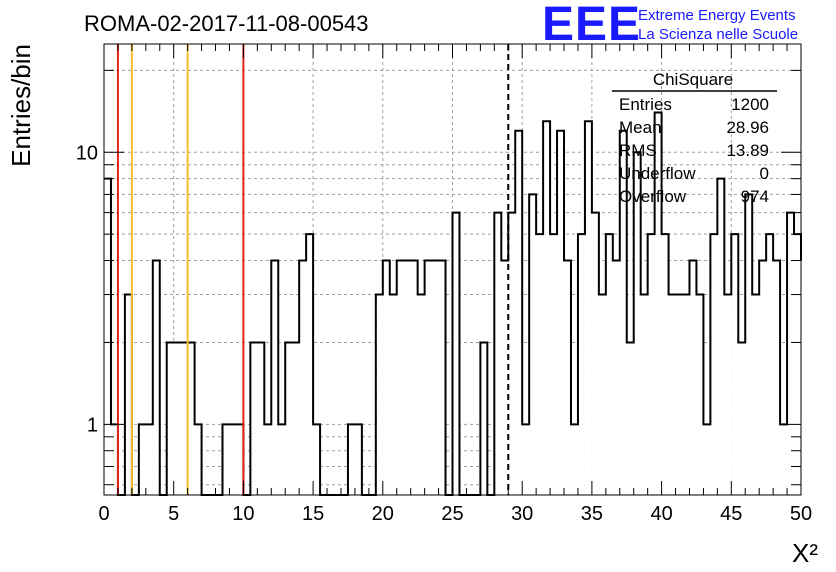 The image size is (836, 572). I want to click on x-tick-label: 25, so click(452, 514).